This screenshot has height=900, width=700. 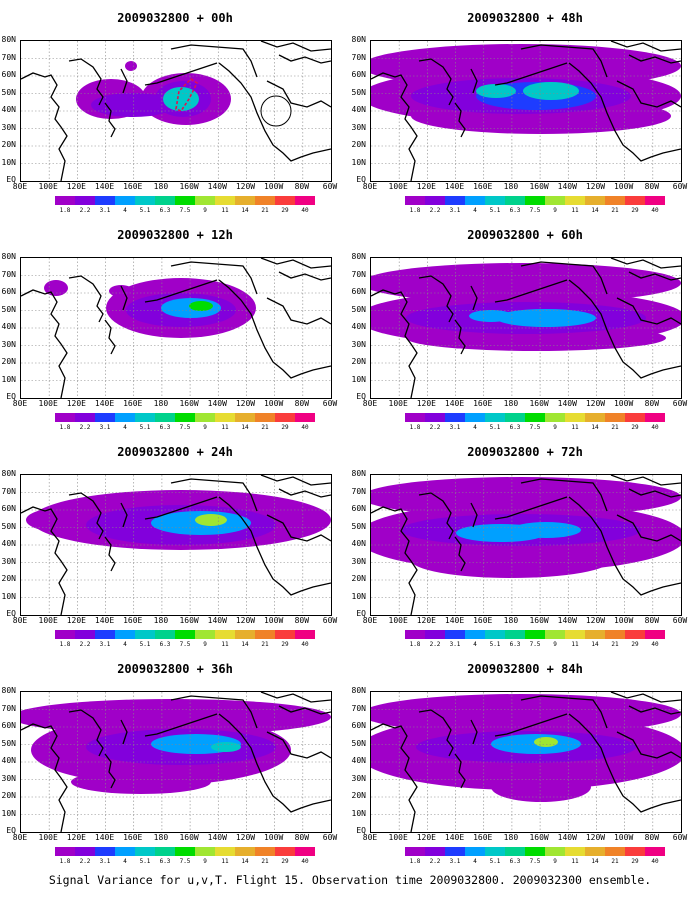 What do you see at coordinates (76, 837) in the screenshot?
I see `lon-label: 120E` at bounding box center [76, 837].